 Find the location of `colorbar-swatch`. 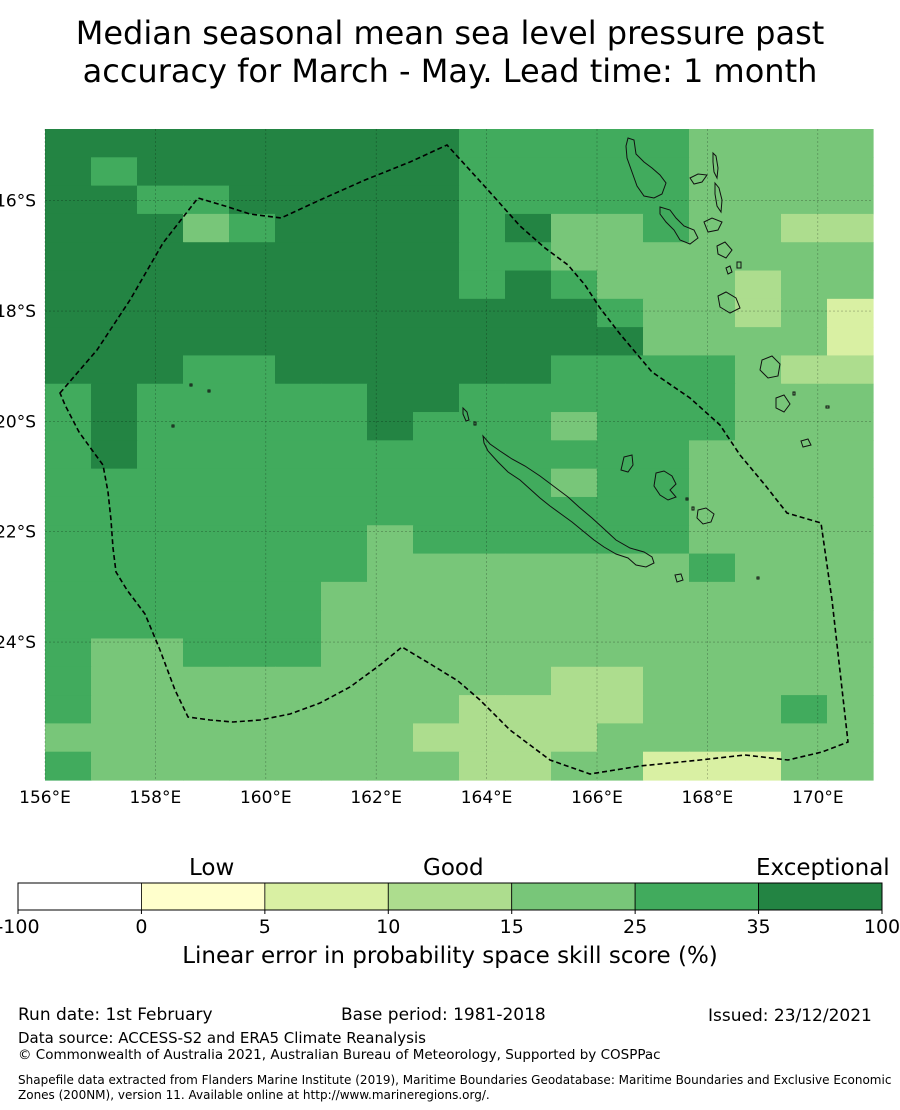

colorbar-swatch is located at coordinates (79, 896).